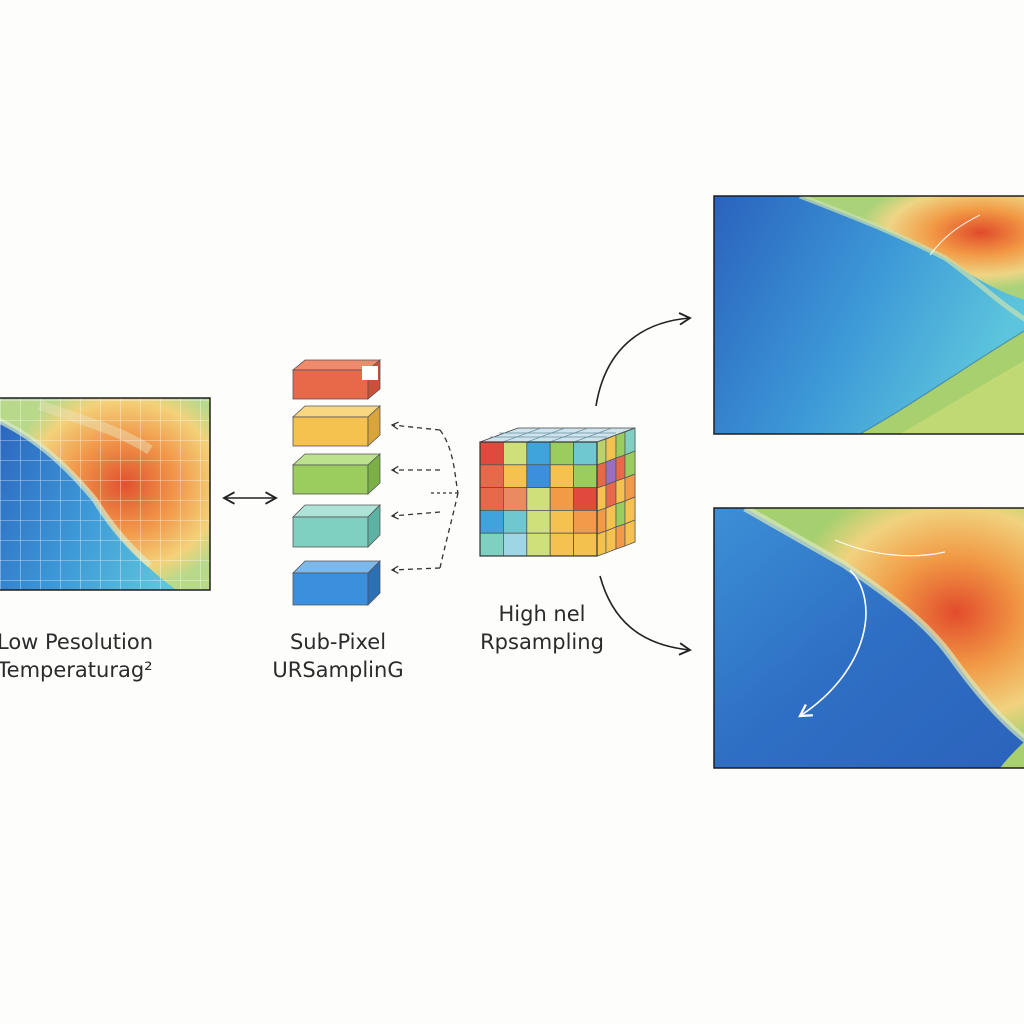  Describe the element at coordinates (105, 494) in the screenshot. I see `low-resolution-map` at that location.